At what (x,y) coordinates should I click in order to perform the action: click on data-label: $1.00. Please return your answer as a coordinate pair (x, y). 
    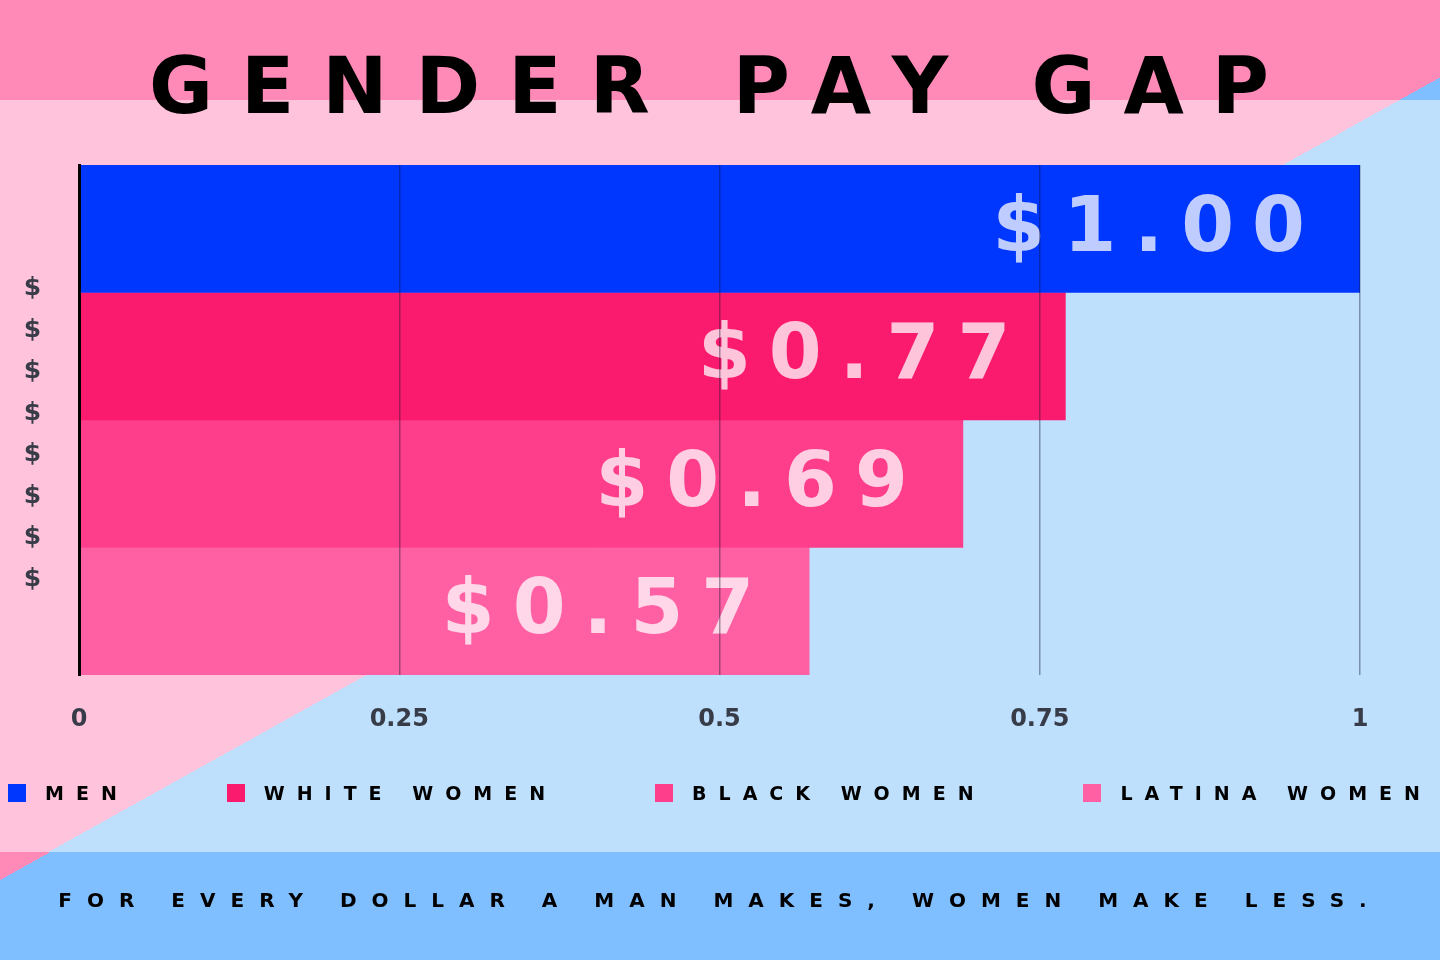
    Looking at the image, I should click on (1157, 224).